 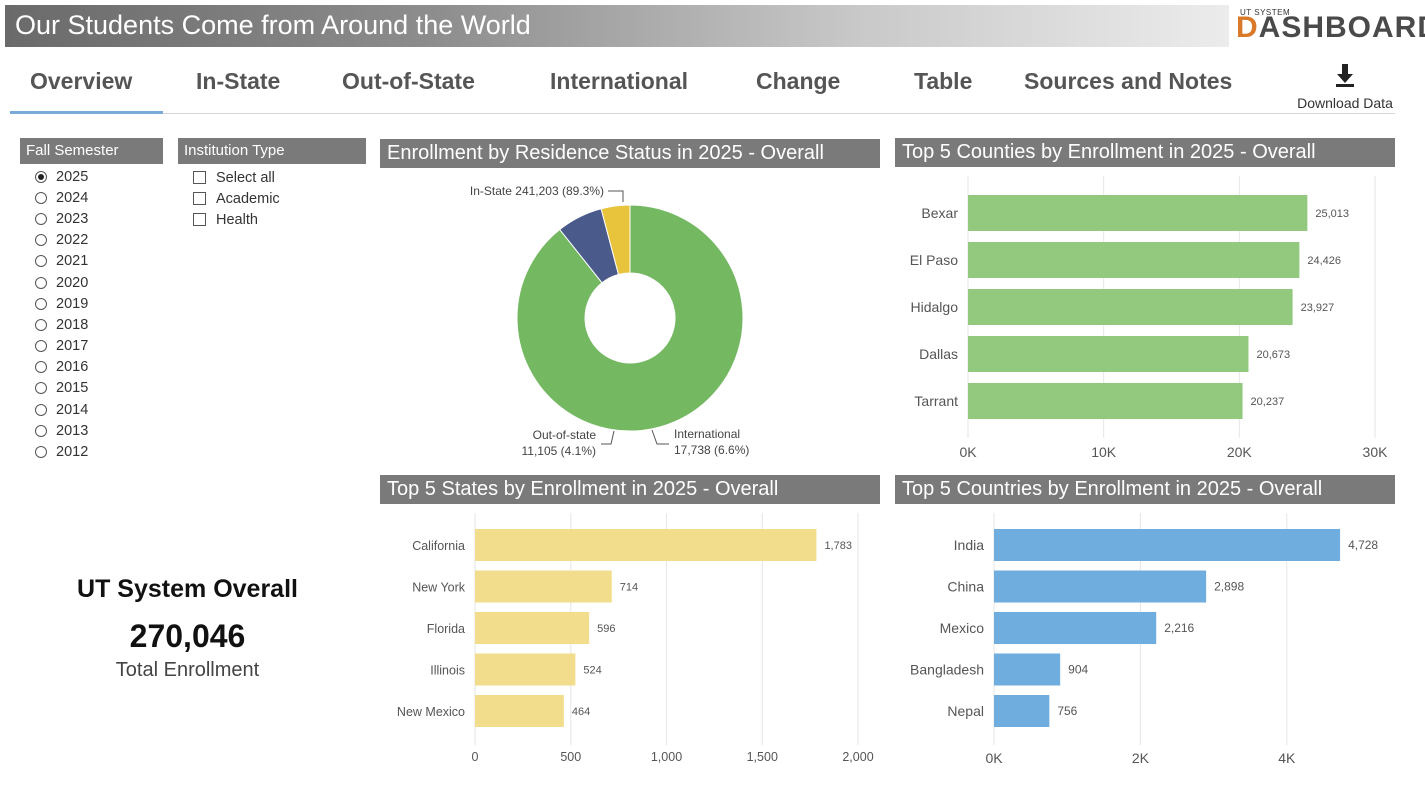 What do you see at coordinates (72, 303) in the screenshot?
I see `semester-option-label: 2019` at bounding box center [72, 303].